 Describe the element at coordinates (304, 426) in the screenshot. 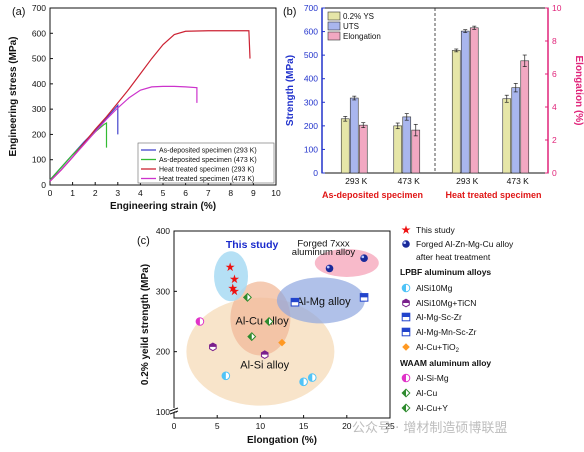

I see `x-tick-label: 15` at that location.